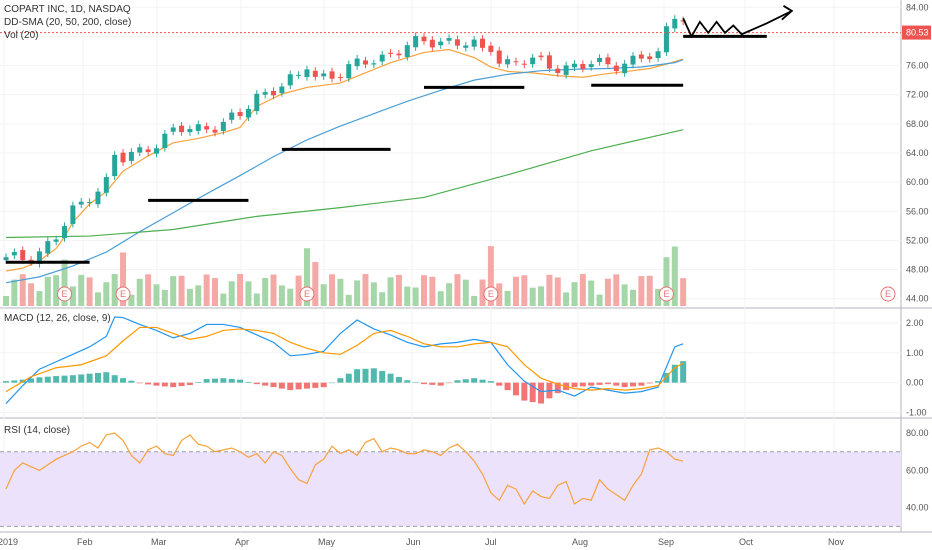  Describe the element at coordinates (746, 542) in the screenshot. I see `time-tick-label: Oct` at that location.